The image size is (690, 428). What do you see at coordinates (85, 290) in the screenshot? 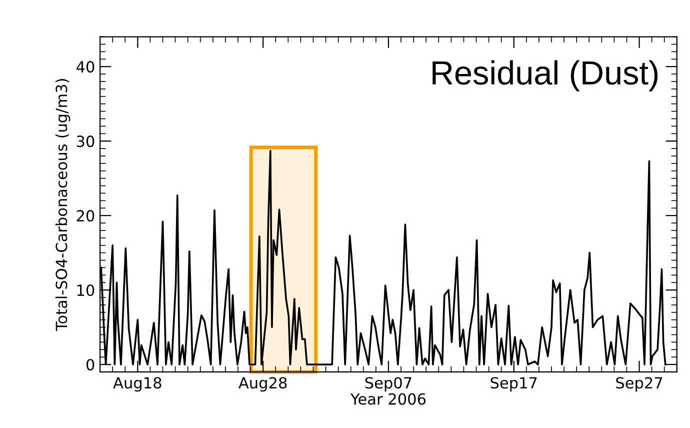
I see `y-tick-label: 10` at bounding box center [85, 290].